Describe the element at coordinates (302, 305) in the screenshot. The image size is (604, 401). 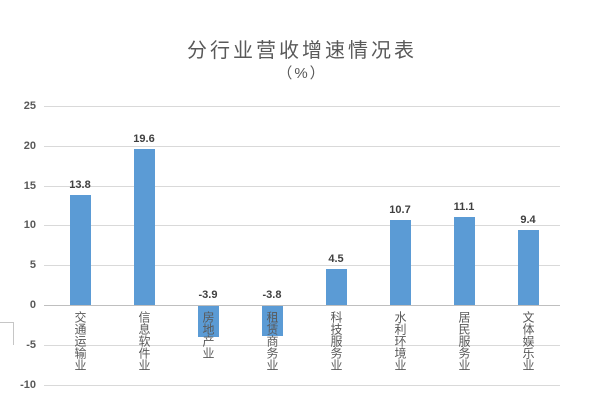
I see `x-axis-line` at that location.